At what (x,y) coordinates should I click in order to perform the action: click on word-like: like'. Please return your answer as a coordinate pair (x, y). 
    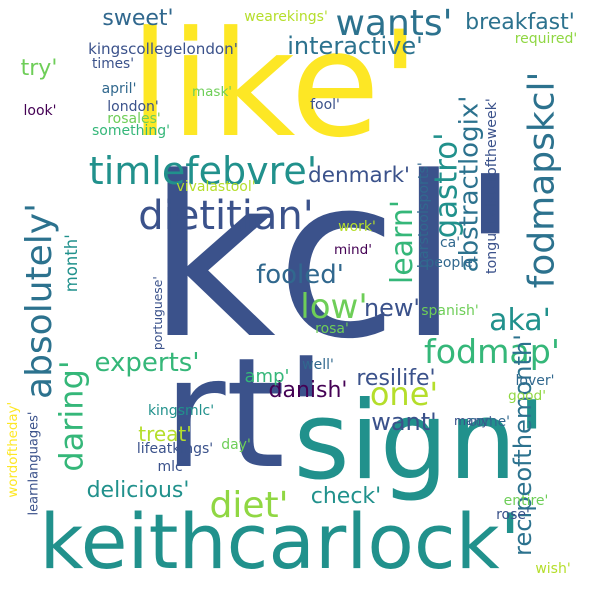
    Looking at the image, I should click on (275, 85).